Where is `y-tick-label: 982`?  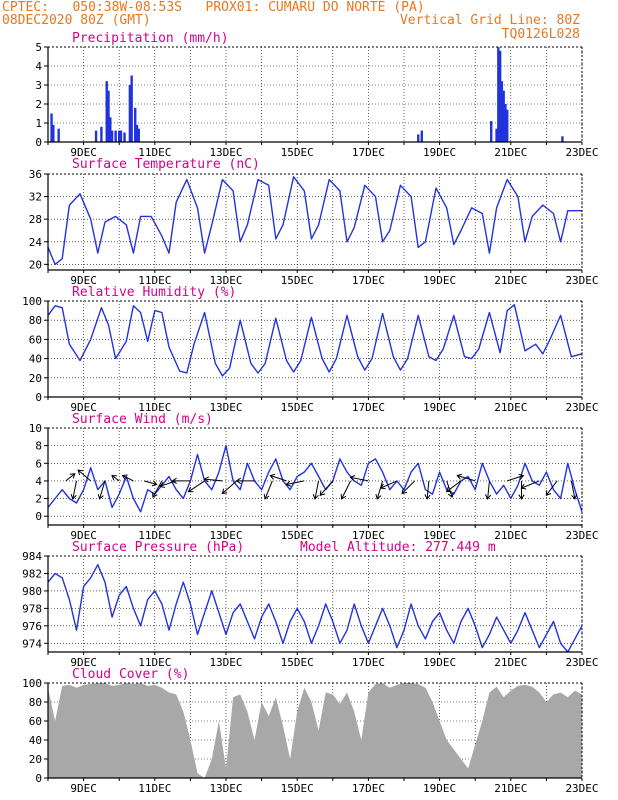 y-tick-label: 982 is located at coordinates (32, 573).